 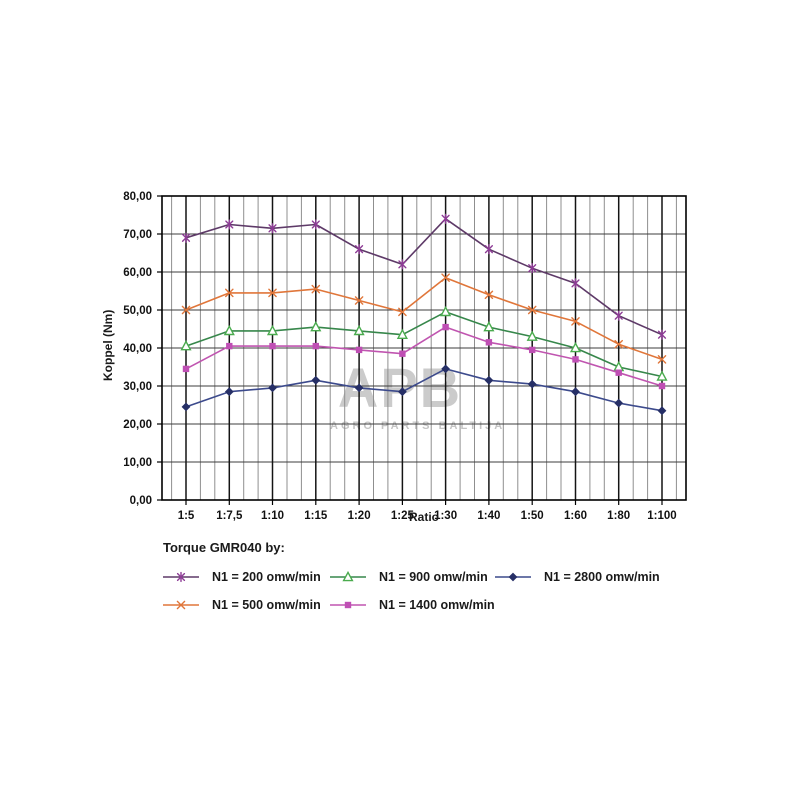 What do you see at coordinates (224, 547) in the screenshot?
I see `legend-title: Torque GMR040 by:` at bounding box center [224, 547].